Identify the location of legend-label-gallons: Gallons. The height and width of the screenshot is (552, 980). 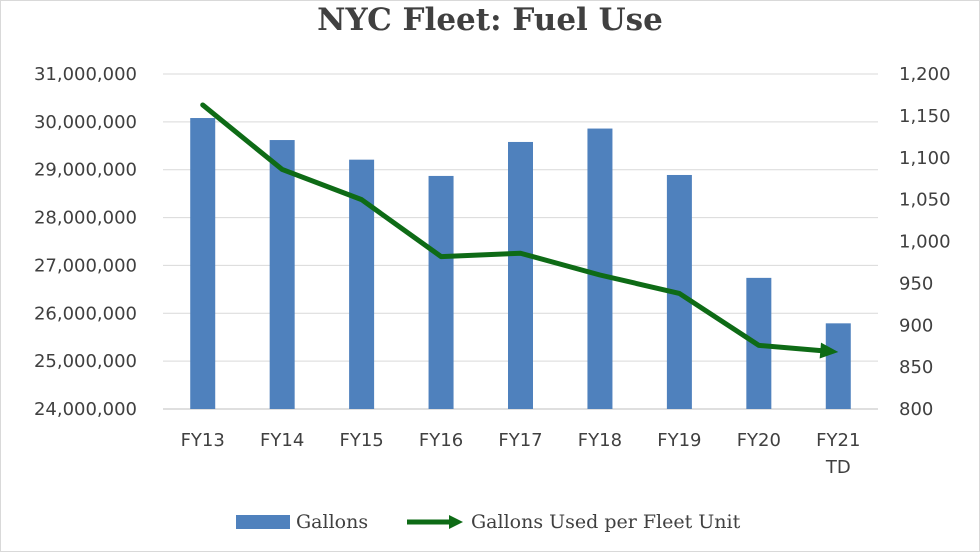
(332, 522).